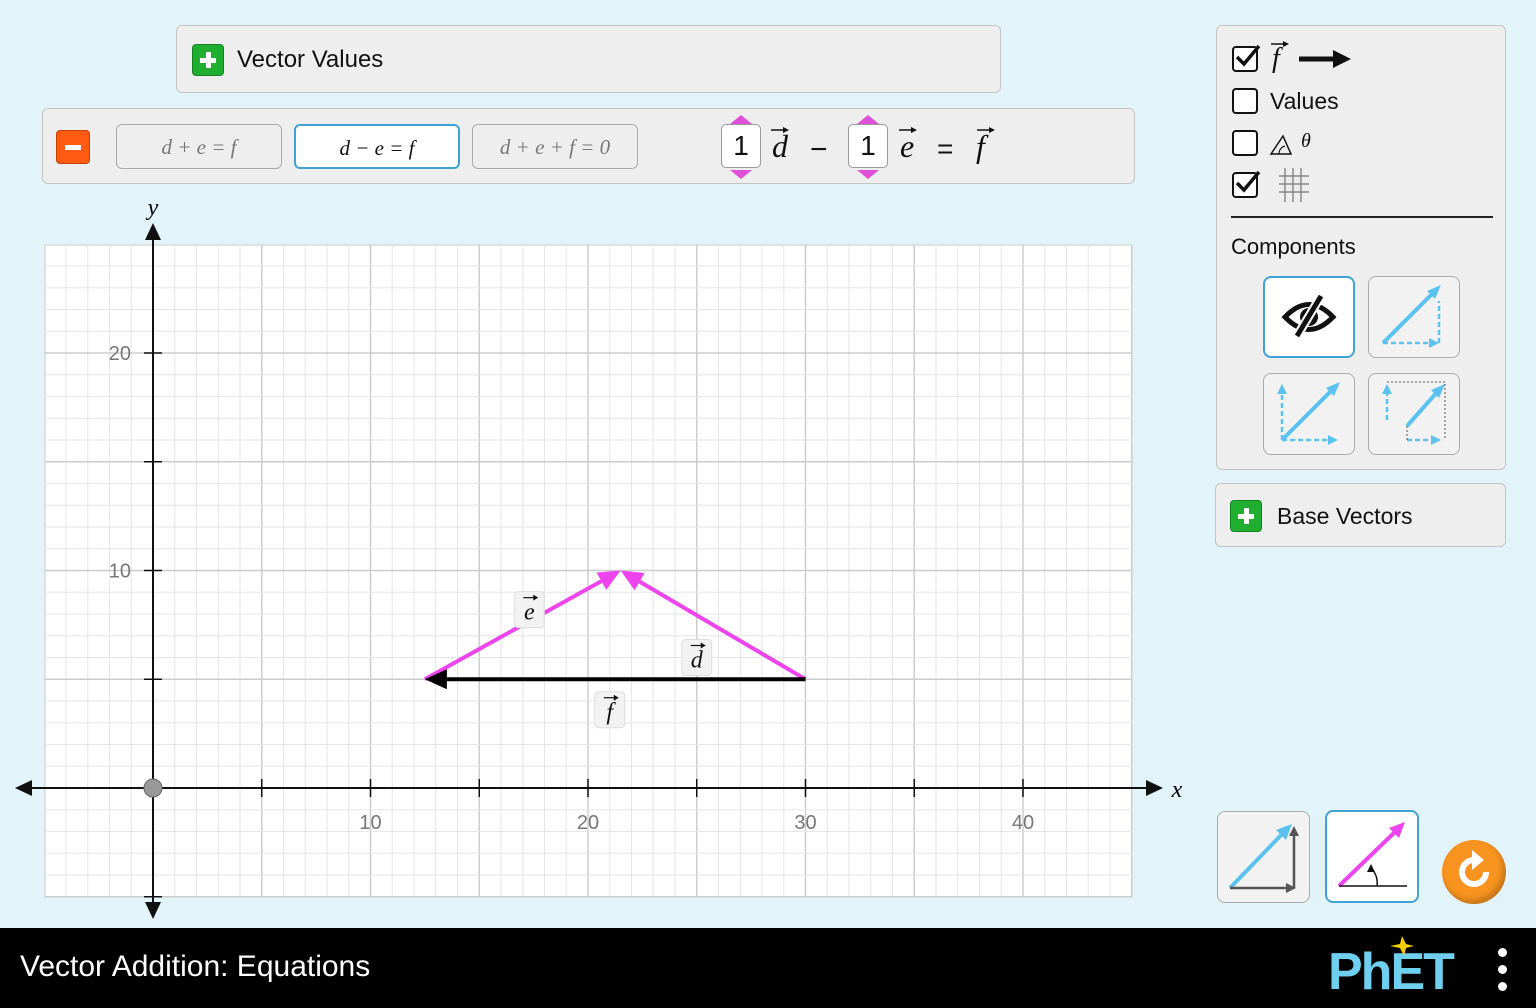  Describe the element at coordinates (370, 823) in the screenshot. I see `x-tick-label: 10` at that location.